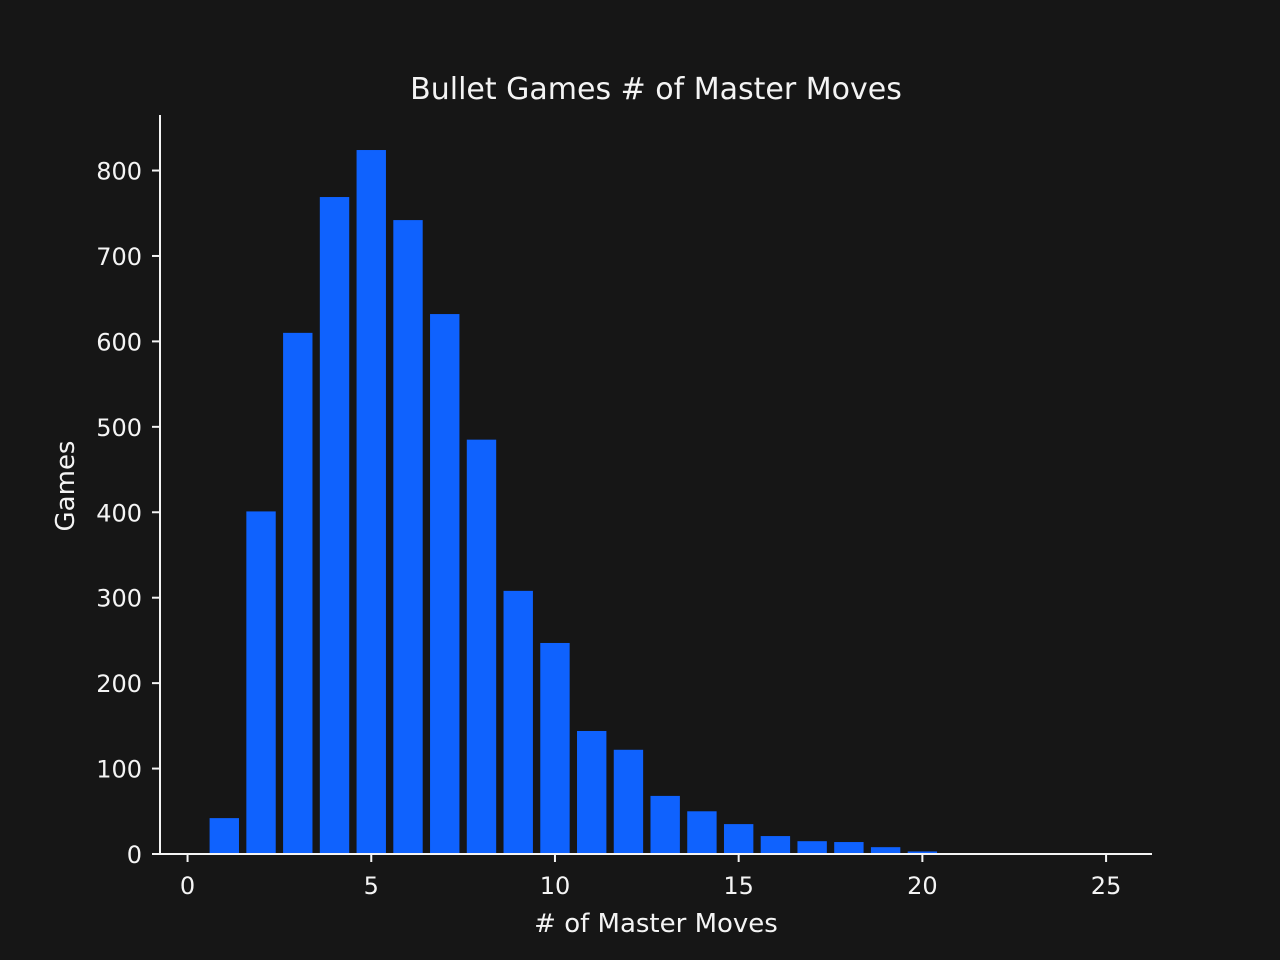 The width and height of the screenshot is (1280, 960). Describe the element at coordinates (656, 924) in the screenshot. I see `x-axis-label: # of Master Moves` at that location.